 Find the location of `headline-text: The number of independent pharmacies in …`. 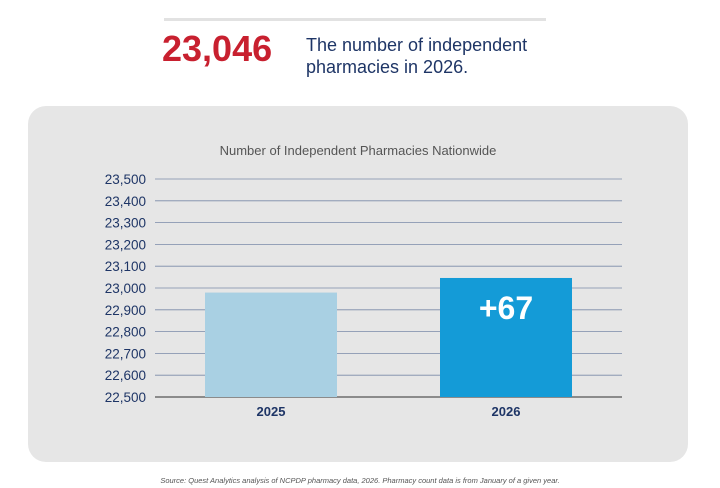

headline-text: The number of independent pharmacies in … is located at coordinates (417, 56).